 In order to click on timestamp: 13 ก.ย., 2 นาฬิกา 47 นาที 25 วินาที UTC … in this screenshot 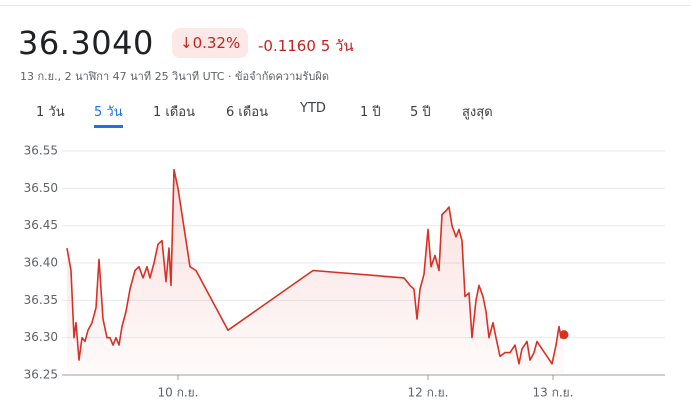, I will do `click(174, 76)`.